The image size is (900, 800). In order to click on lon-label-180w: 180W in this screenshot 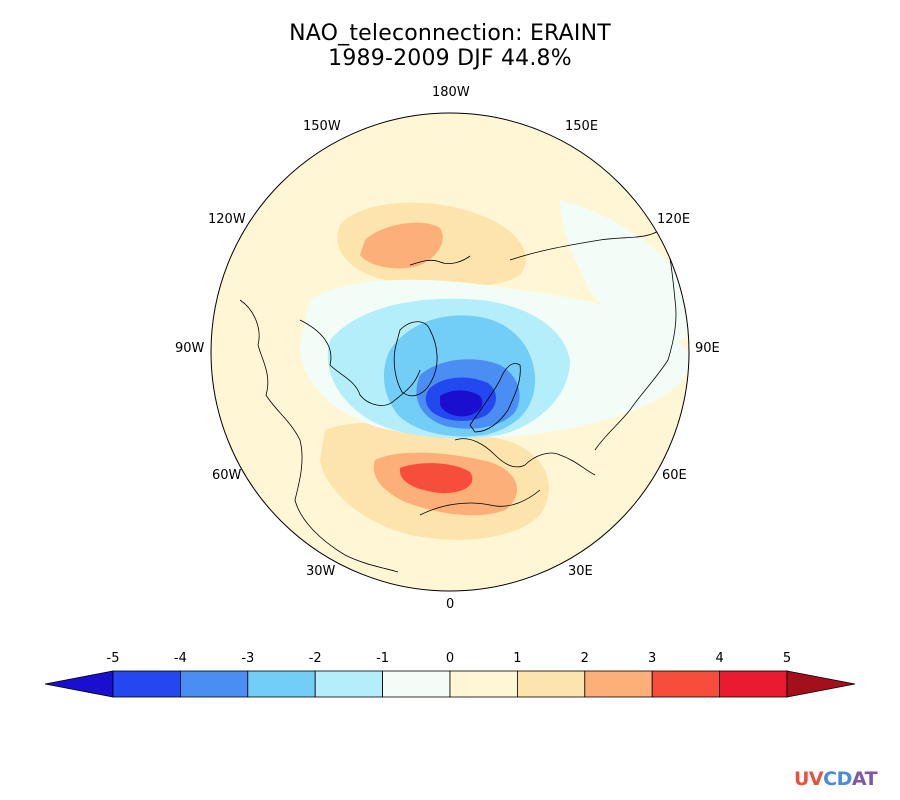, I will do `click(451, 92)`.